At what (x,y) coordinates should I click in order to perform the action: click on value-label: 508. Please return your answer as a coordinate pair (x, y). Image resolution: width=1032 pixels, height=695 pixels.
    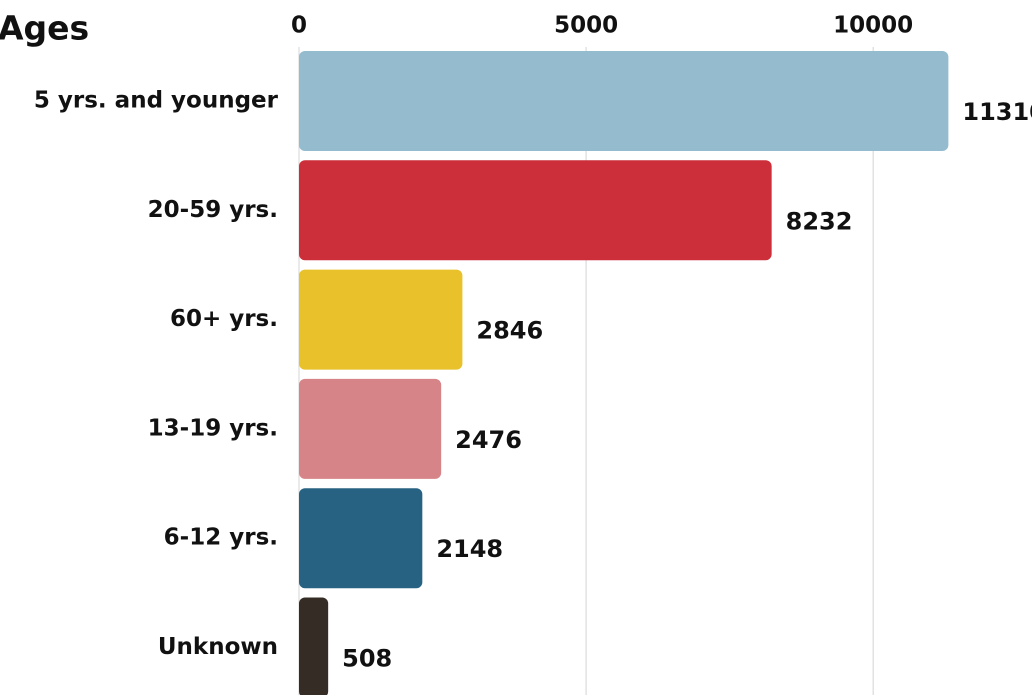
    Looking at the image, I should click on (367, 659).